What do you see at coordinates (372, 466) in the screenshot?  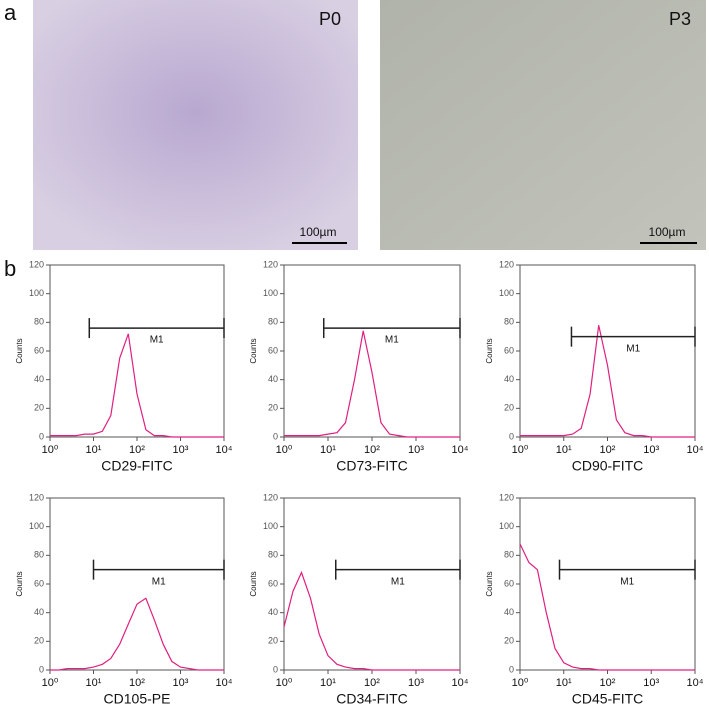 I see `x-axis-label: CD73-FITC` at bounding box center [372, 466].